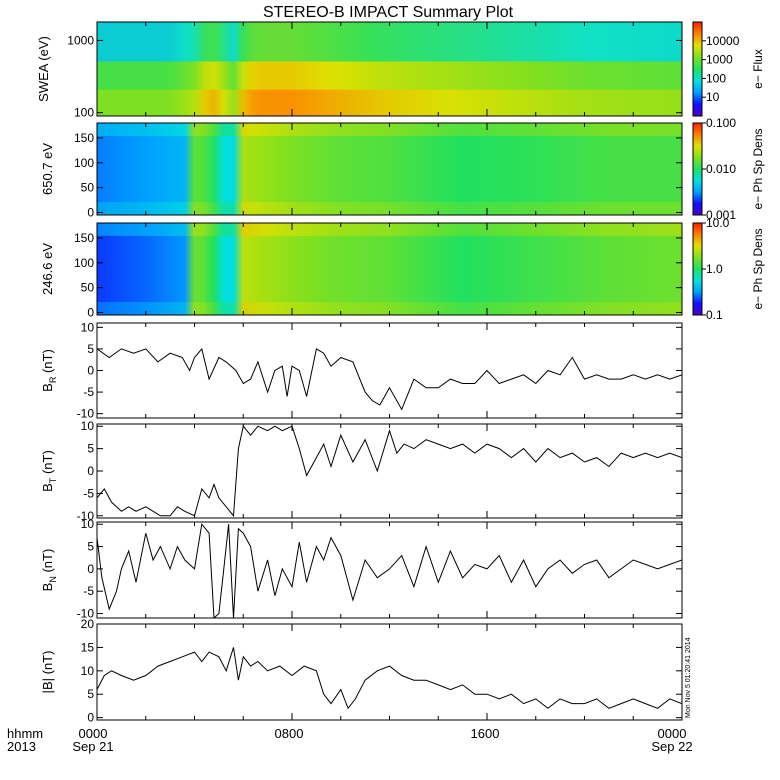 The height and width of the screenshot is (780, 780). What do you see at coordinates (758, 69) in the screenshot?
I see `colorbar-label: e− Flux` at bounding box center [758, 69].